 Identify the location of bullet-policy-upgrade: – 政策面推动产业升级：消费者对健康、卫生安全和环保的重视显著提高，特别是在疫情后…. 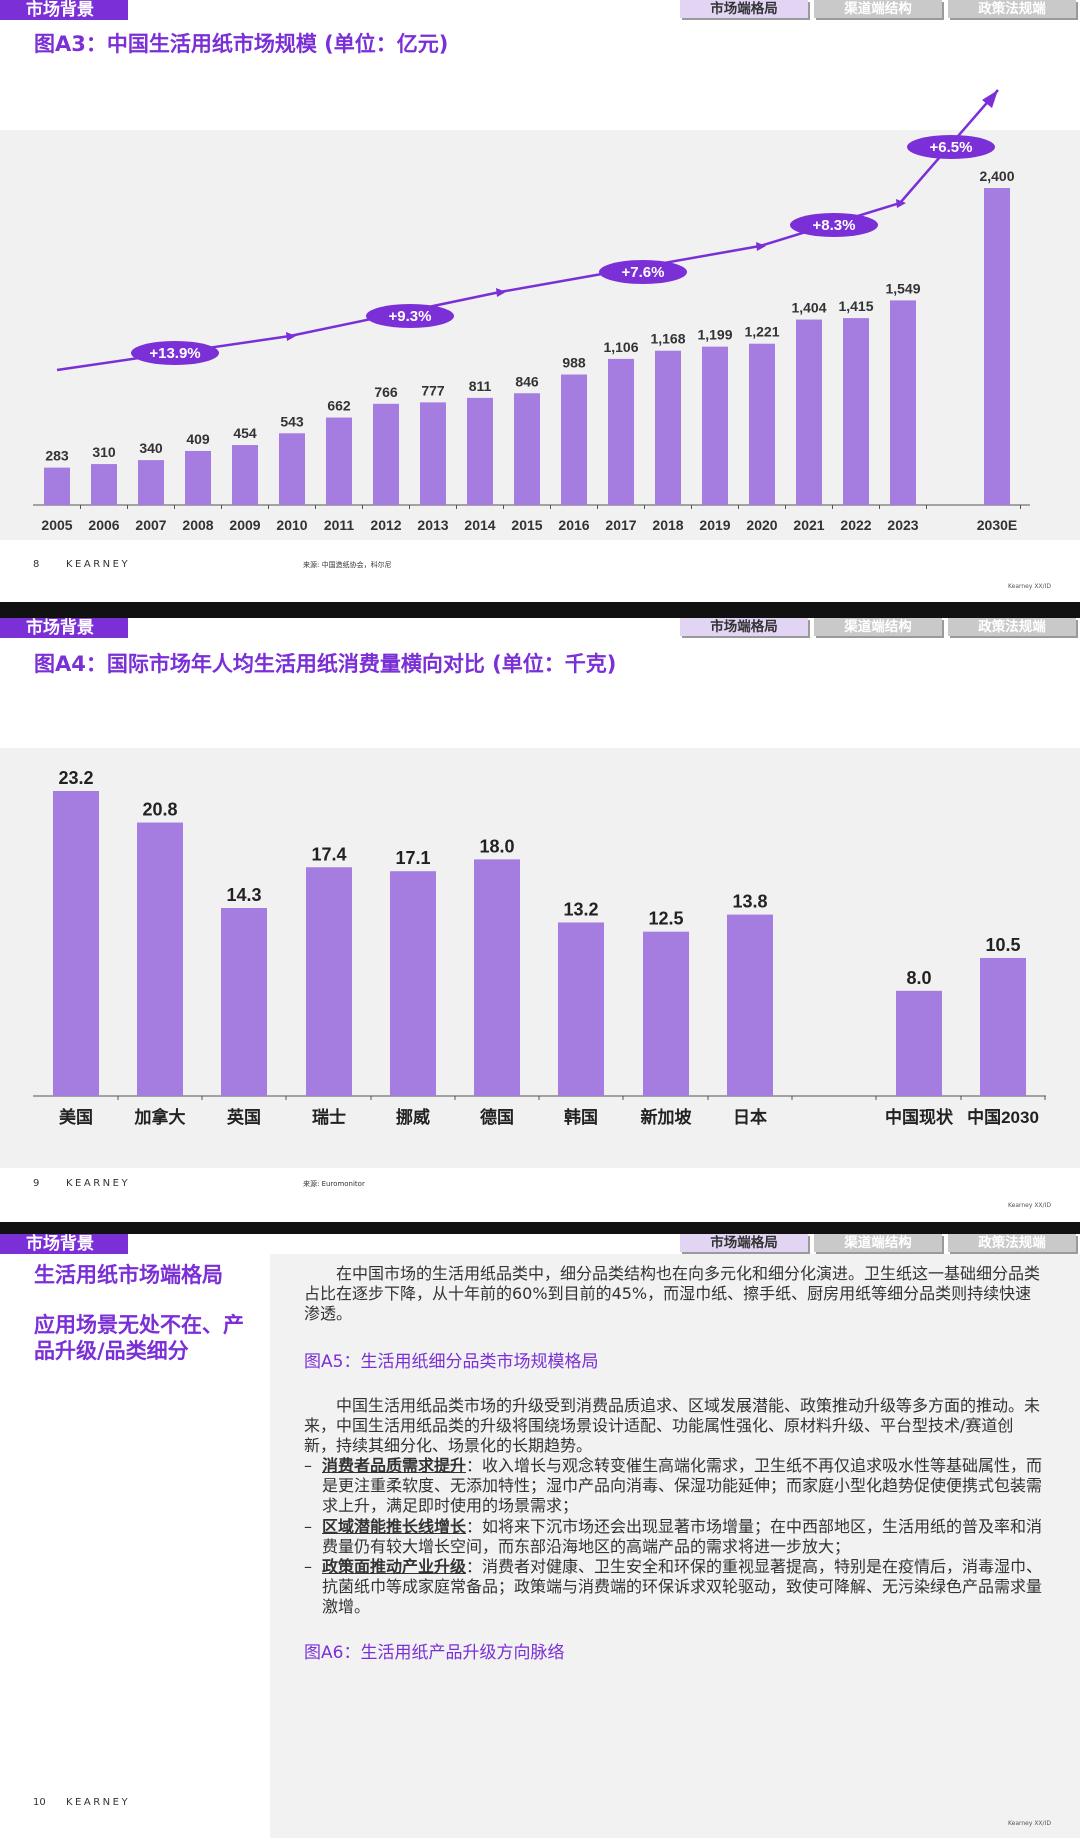
(674, 1587).